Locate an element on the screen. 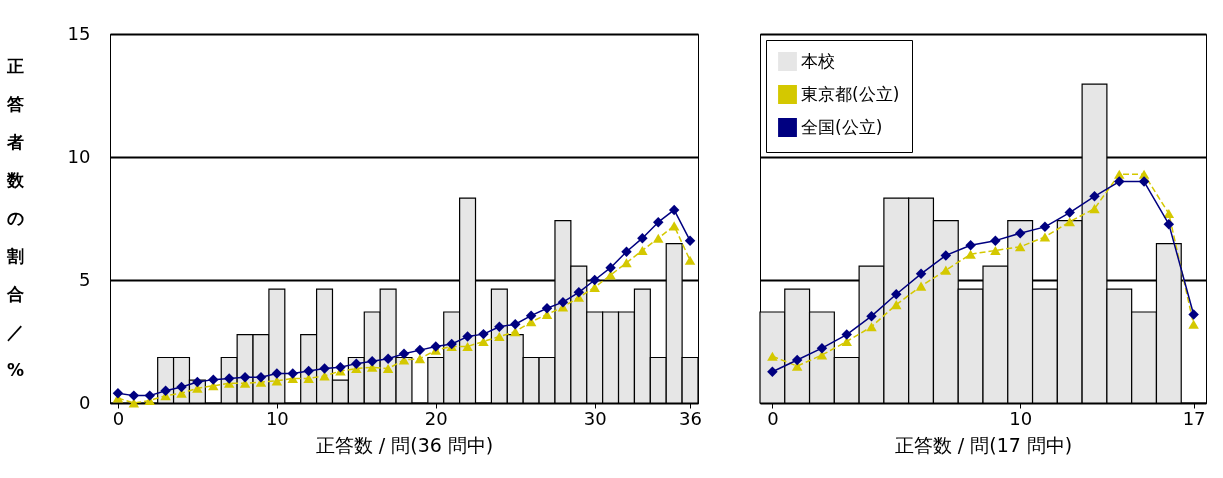 This screenshot has width=1223, height=478. x-axis-title: 正答数 / 問(36 問中) is located at coordinates (404, 444).